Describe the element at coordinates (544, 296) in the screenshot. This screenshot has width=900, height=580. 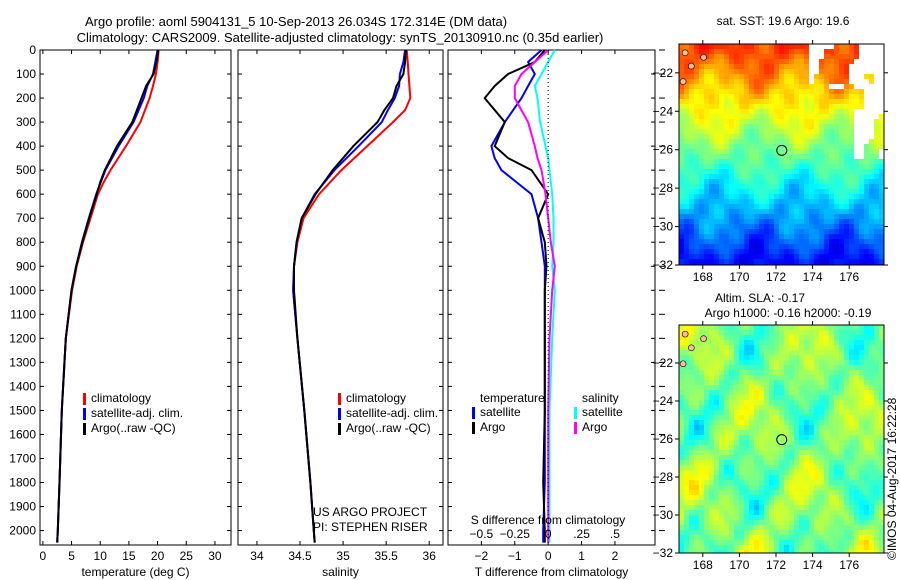
I see `series-line-s-satellite` at that location.